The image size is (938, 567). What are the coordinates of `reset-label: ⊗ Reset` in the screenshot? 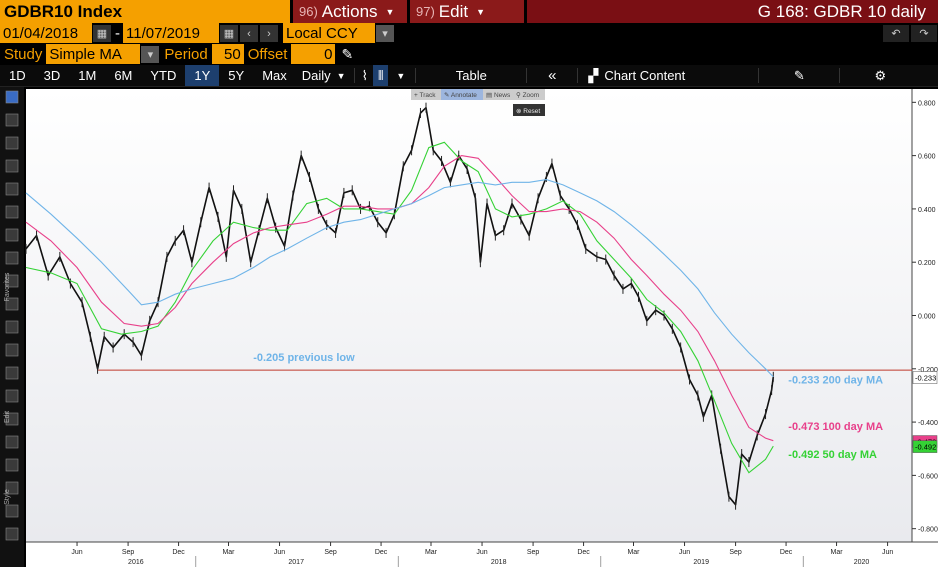 It's located at (528, 111).